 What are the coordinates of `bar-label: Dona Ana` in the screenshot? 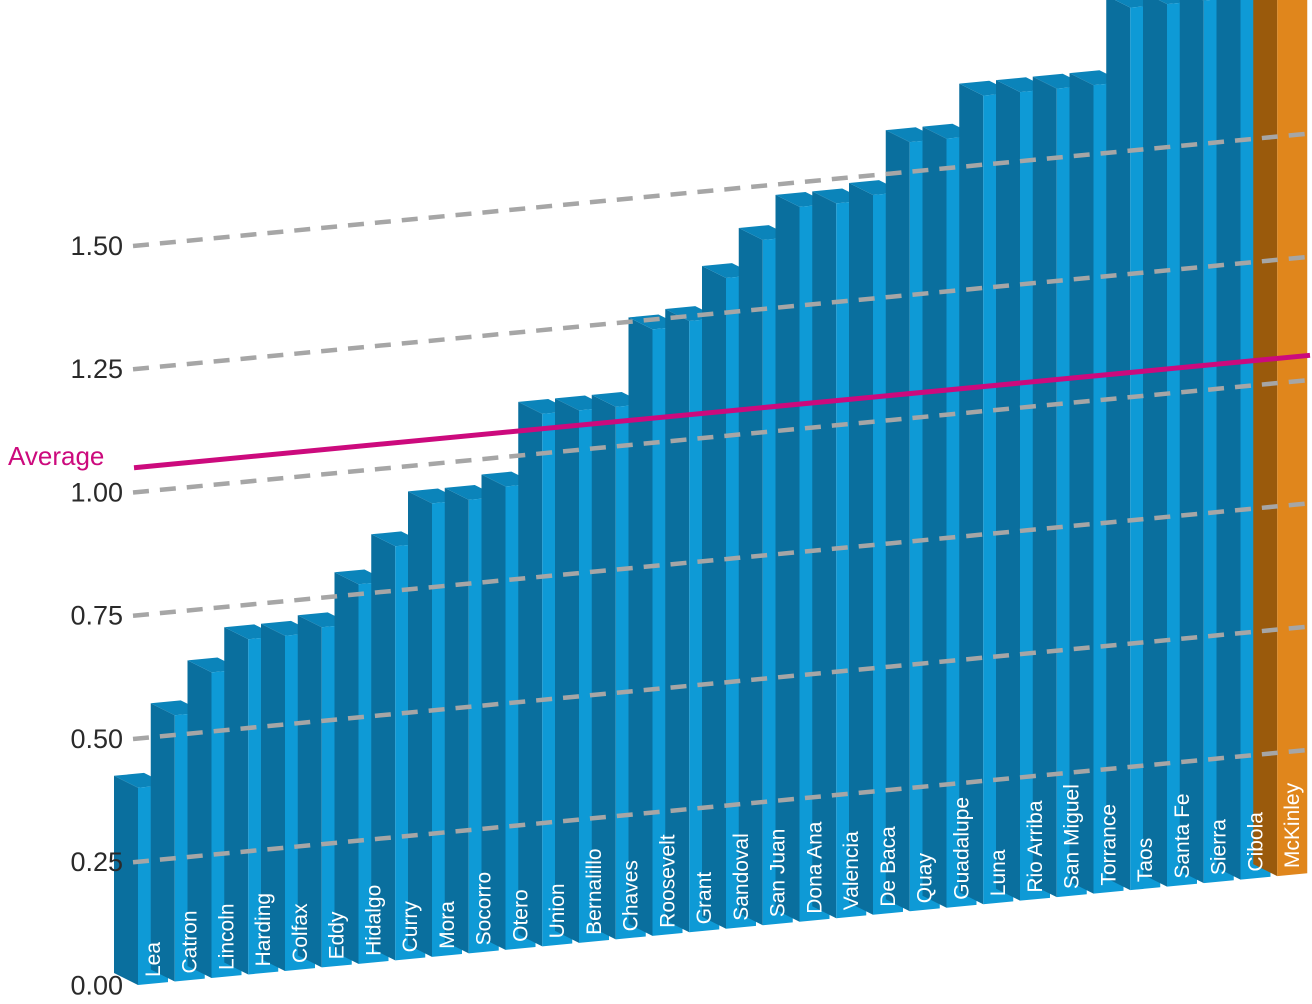 It's located at (815, 867).